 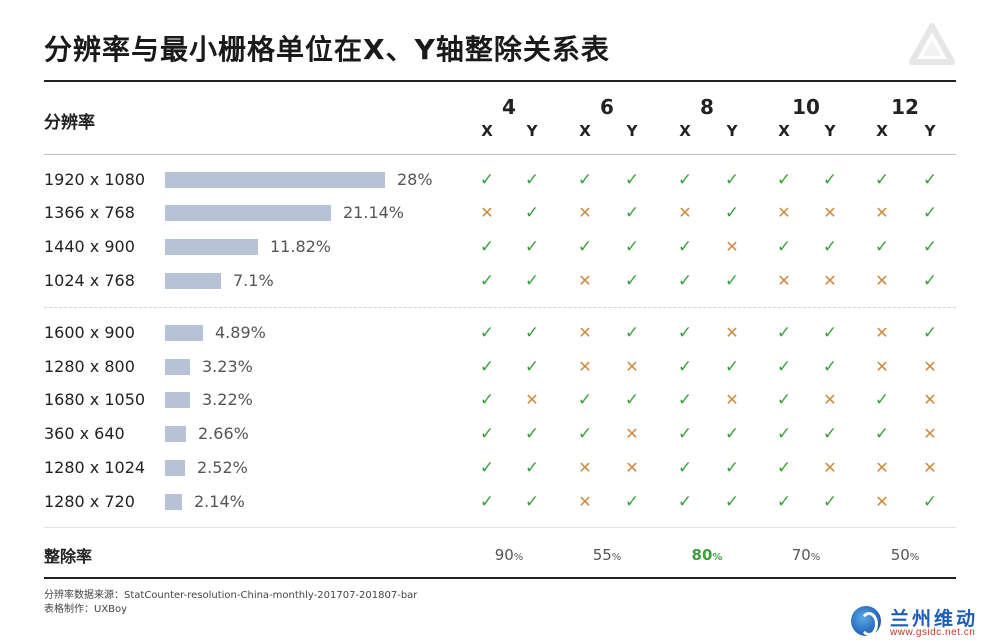 What do you see at coordinates (89, 280) in the screenshot?
I see `resolution-label: 1024 x 768` at bounding box center [89, 280].